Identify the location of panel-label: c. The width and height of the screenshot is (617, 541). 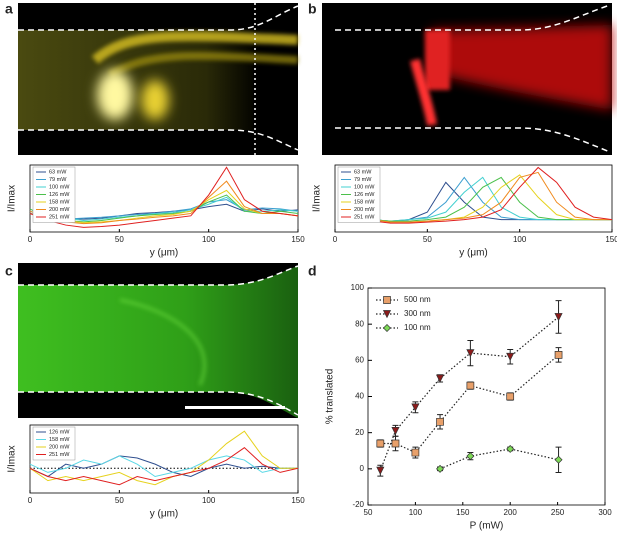
(9, 271).